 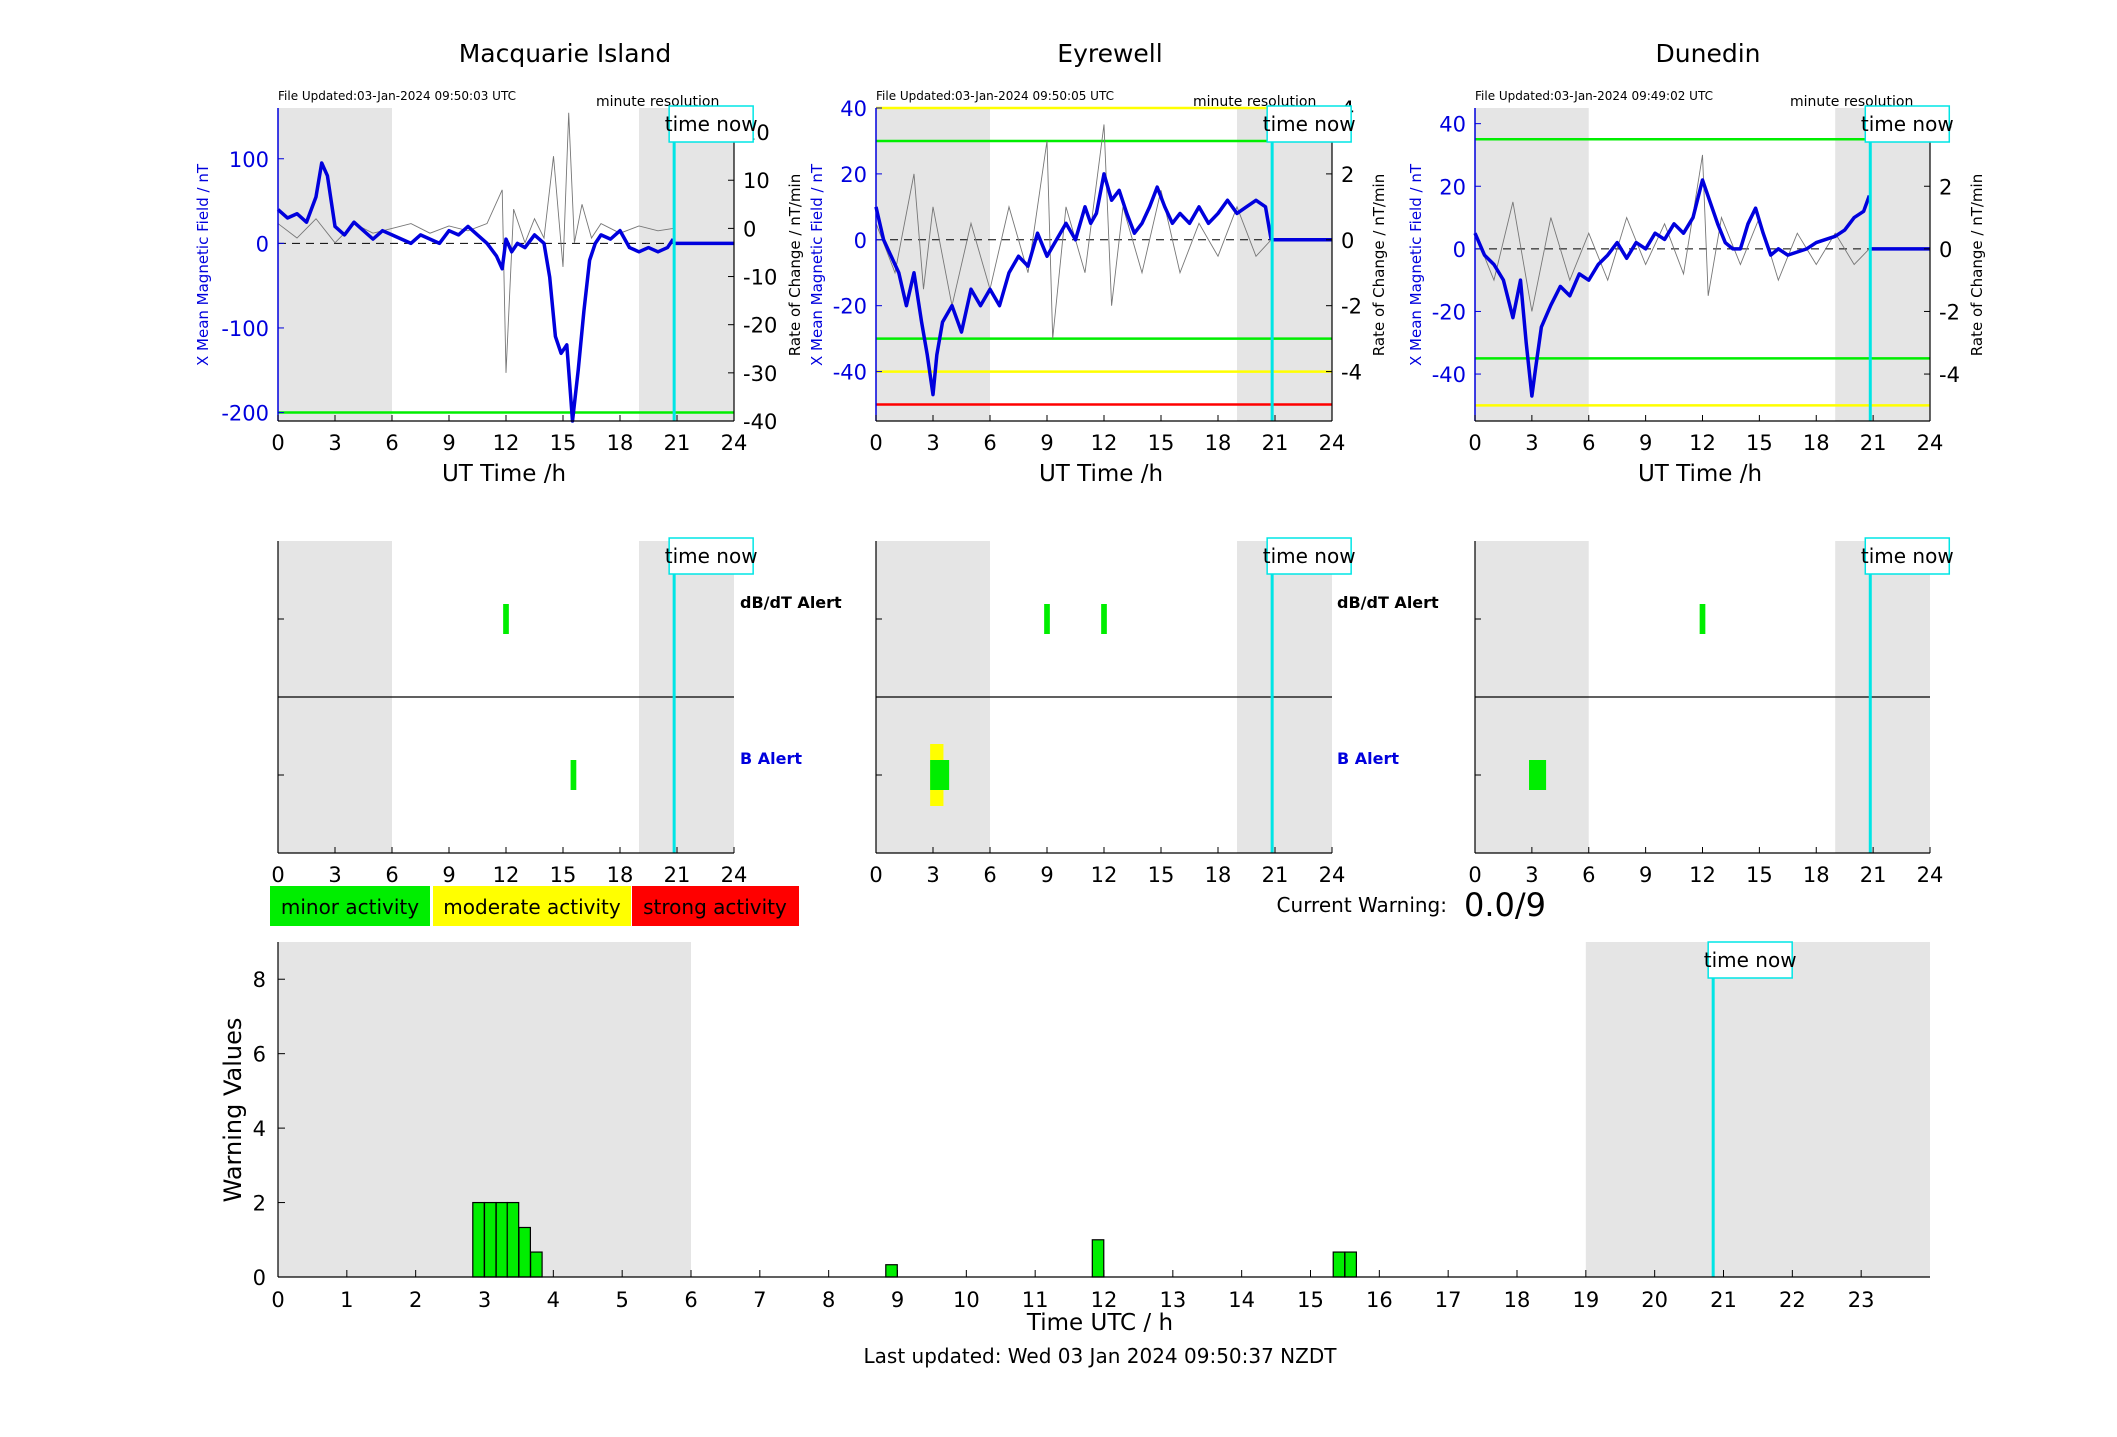 What do you see at coordinates (1035, 1300) in the screenshot?
I see `x-tick-label: 11` at bounding box center [1035, 1300].